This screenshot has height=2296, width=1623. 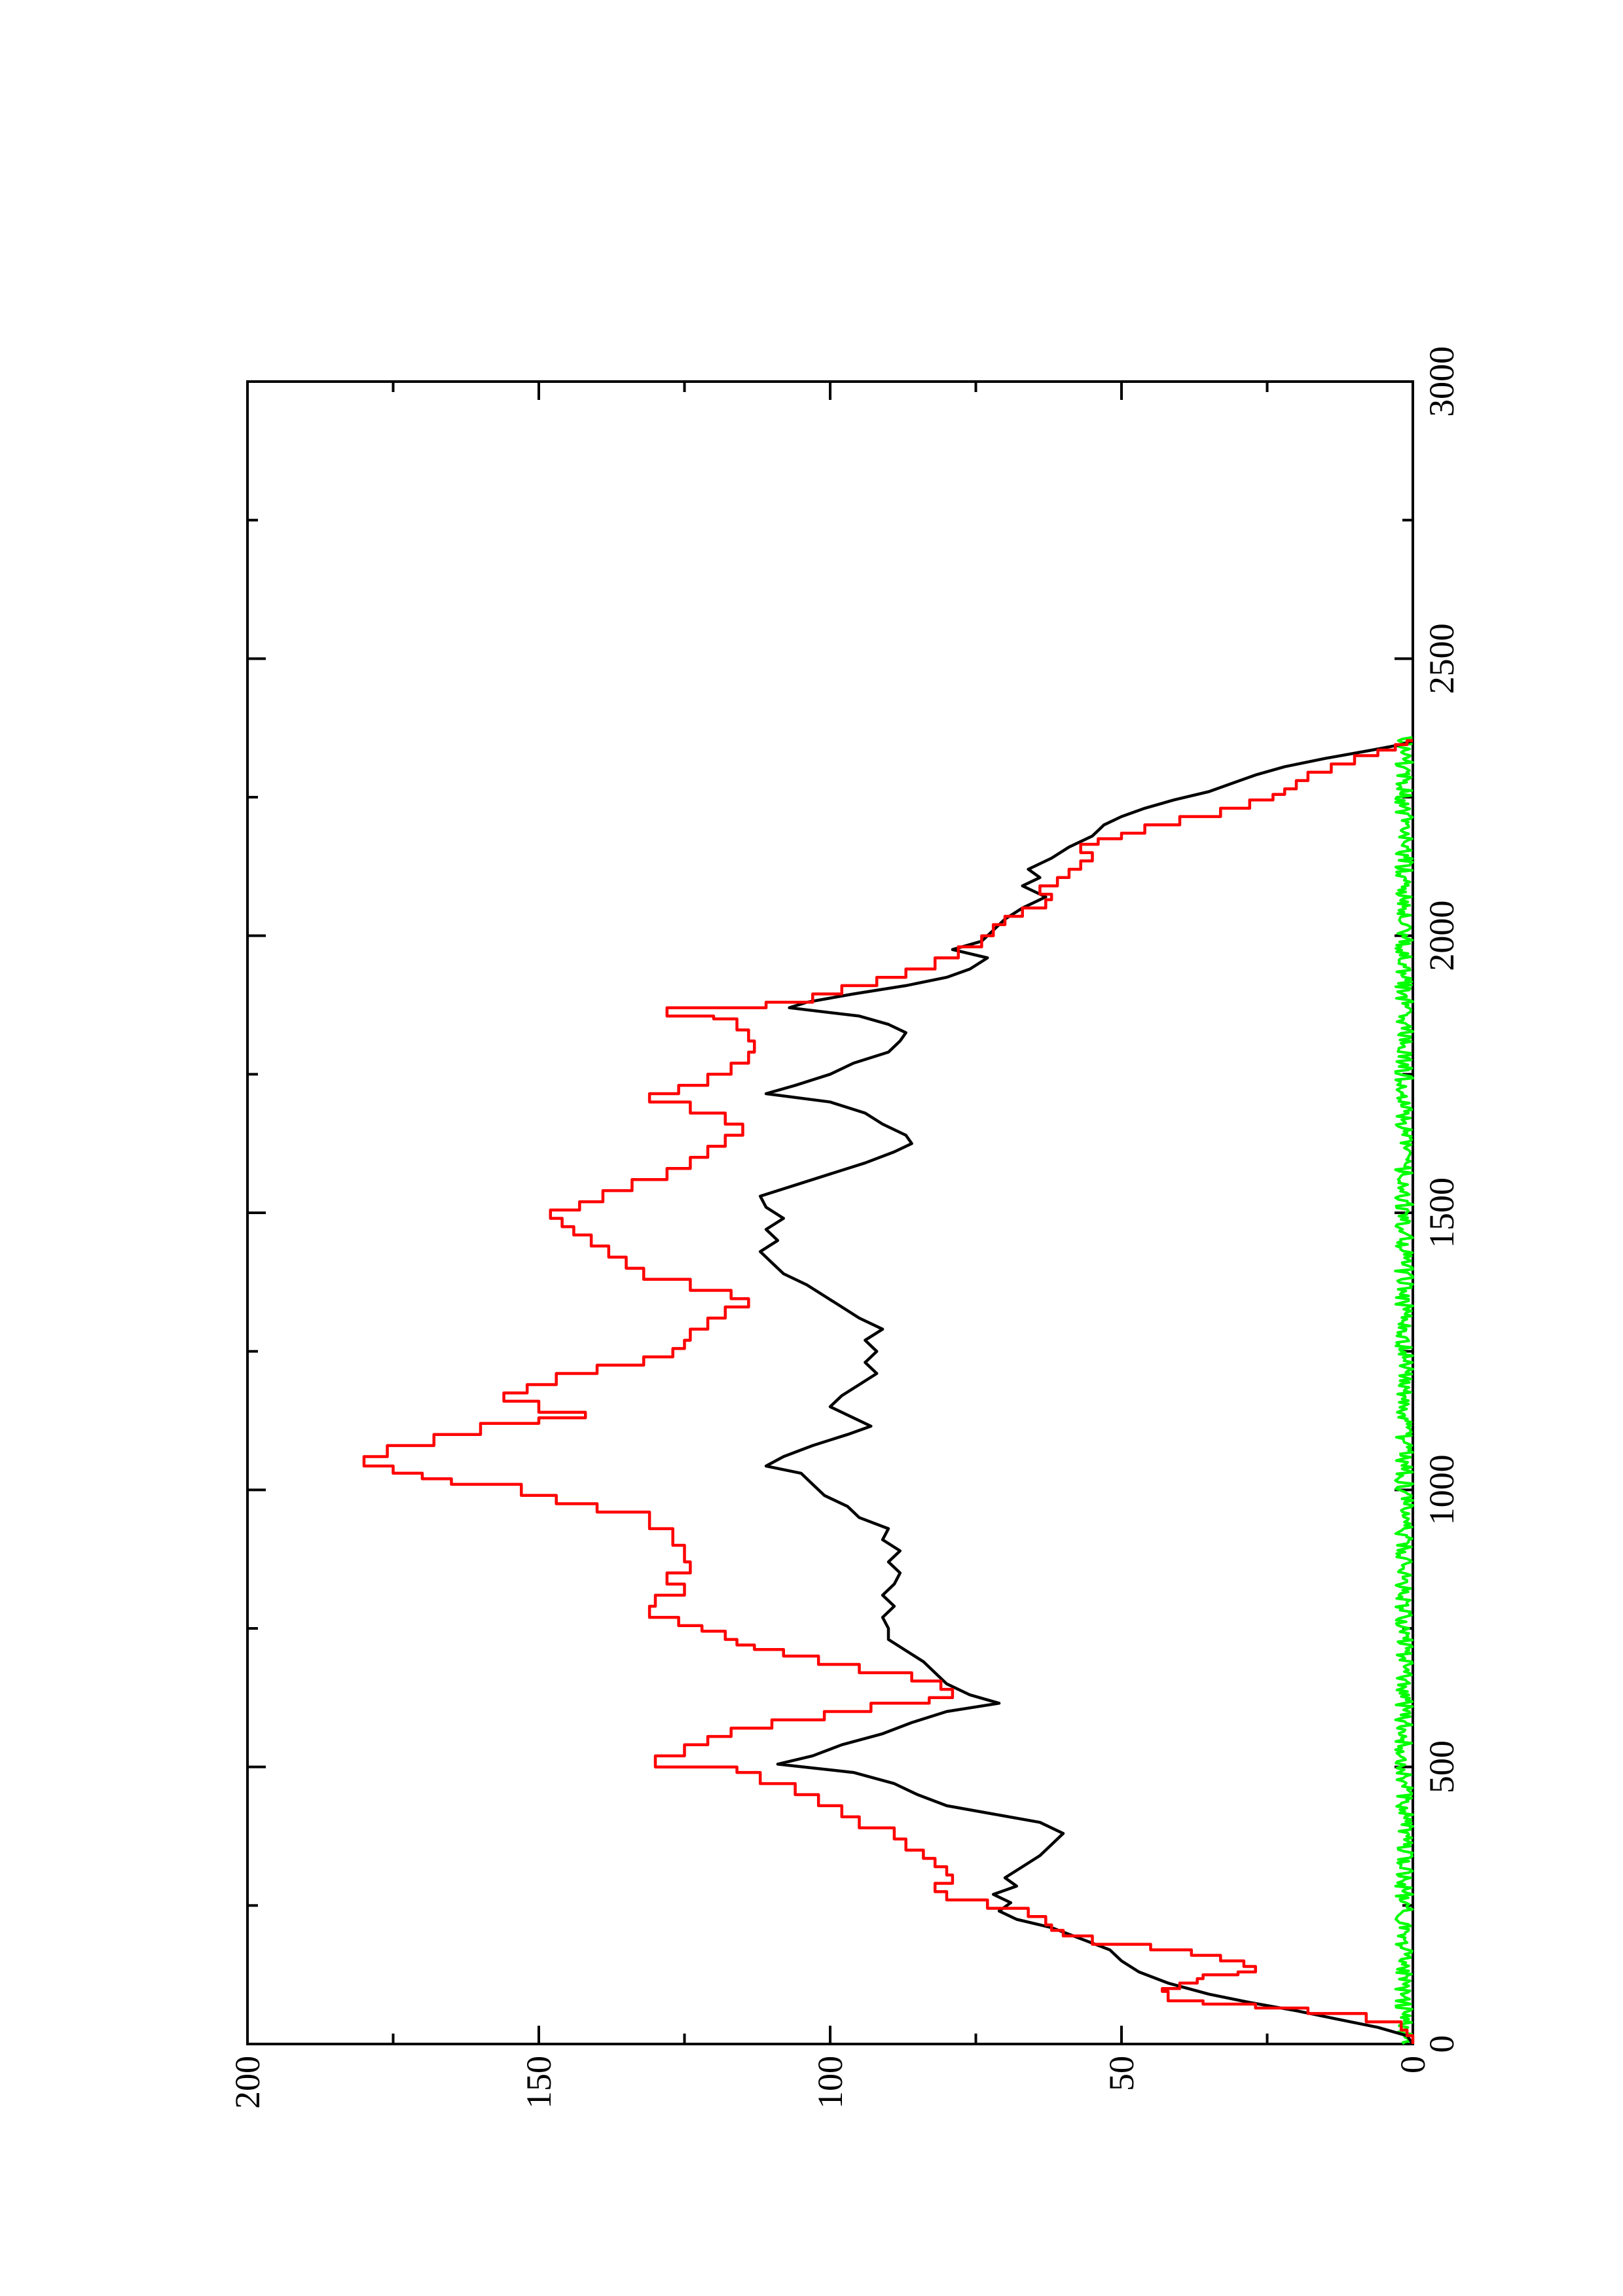 I want to click on y-tick-label: 100, so click(x=830, y=2082).